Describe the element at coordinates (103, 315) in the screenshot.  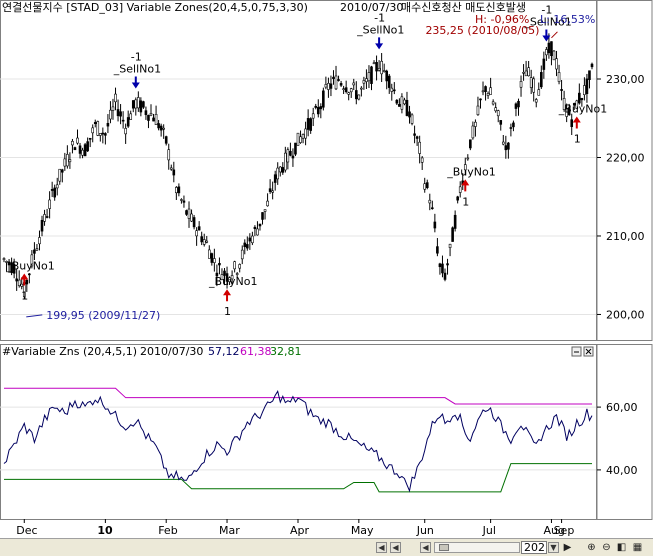
I see `low-annotation-label: 199,95 (2009/11/27)` at that location.